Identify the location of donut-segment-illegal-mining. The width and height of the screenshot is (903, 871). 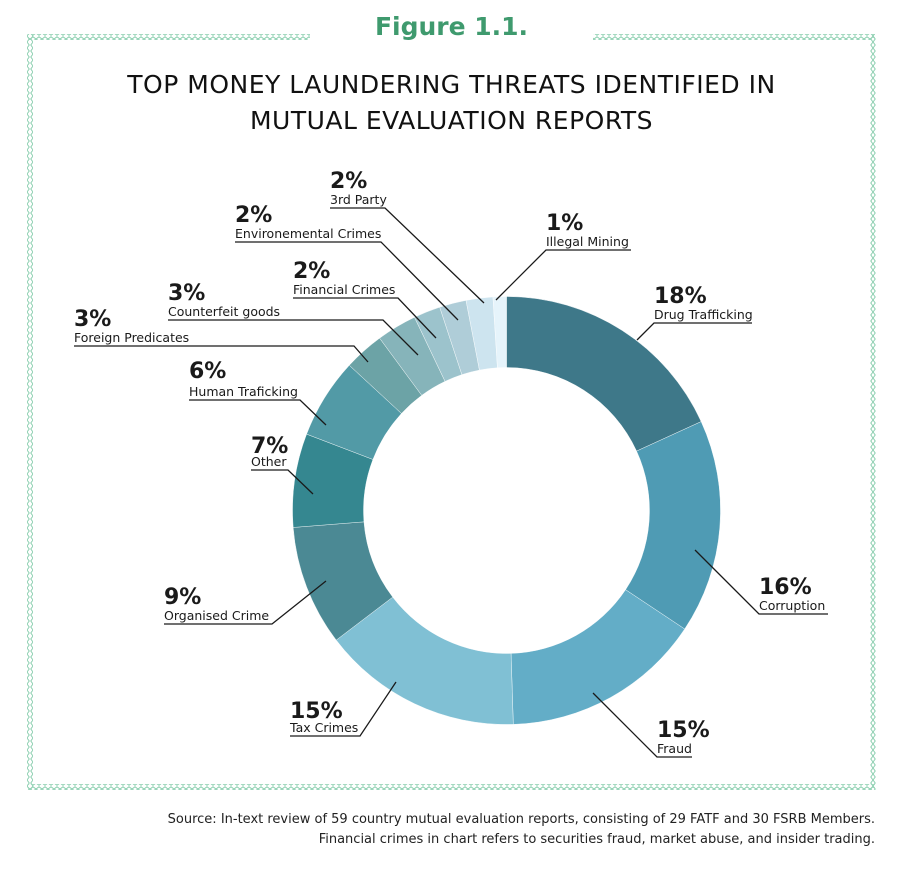
(499, 332).